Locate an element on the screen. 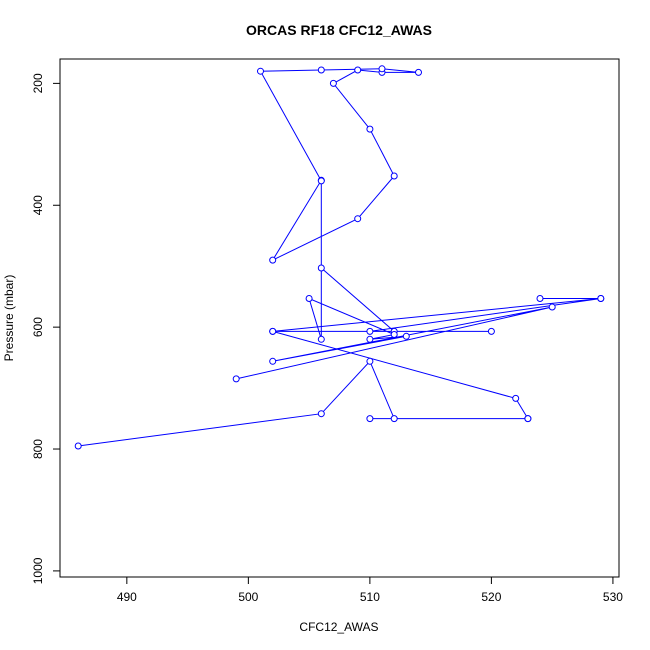 The height and width of the screenshot is (650, 650). x-axis: 490 500 510 520 530 is located at coordinates (370, 590).